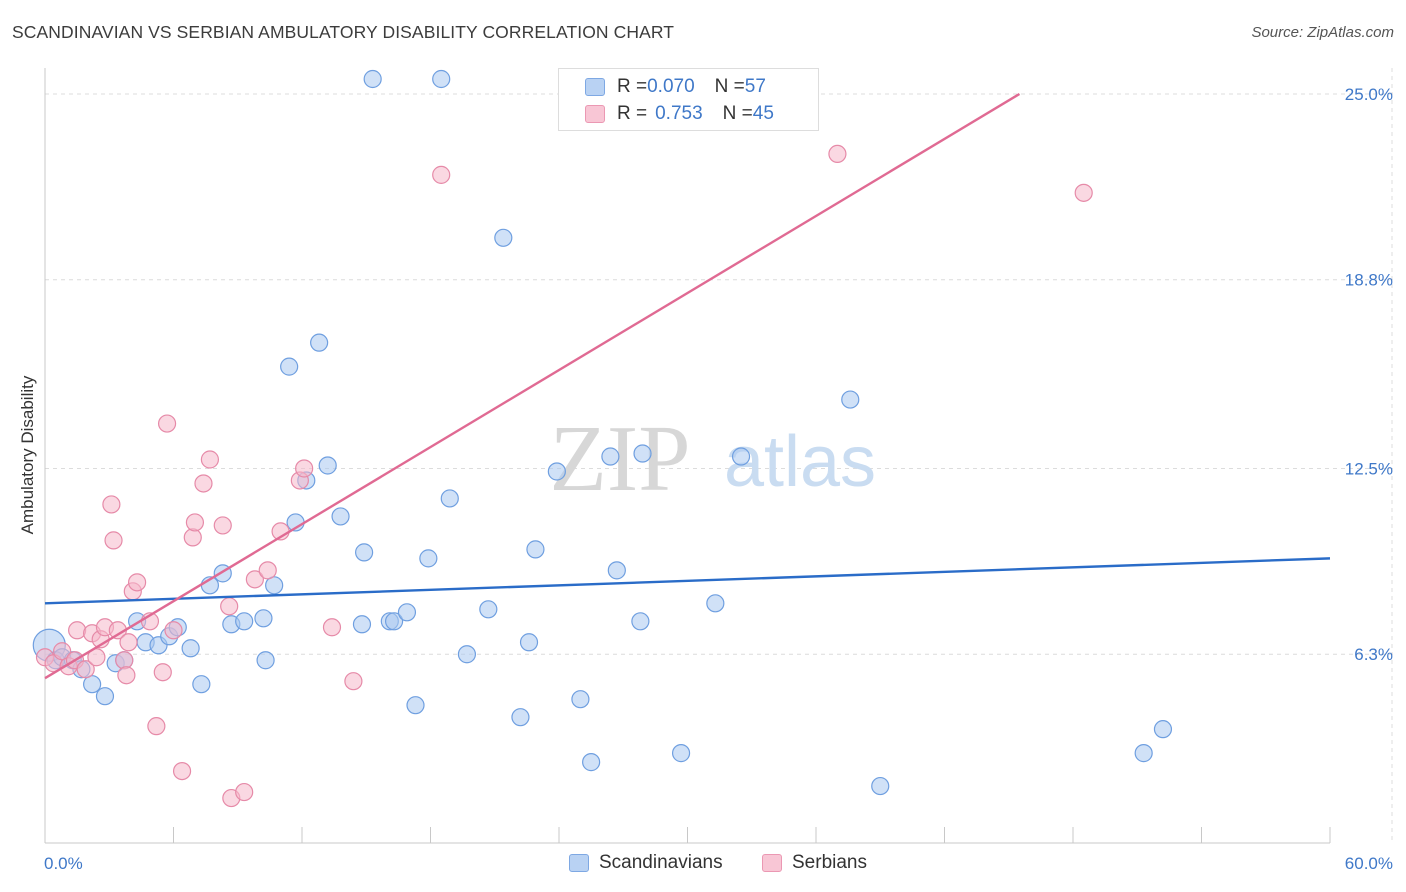  I want to click on x-tick-label: 60.0%, so click(1369, 863).